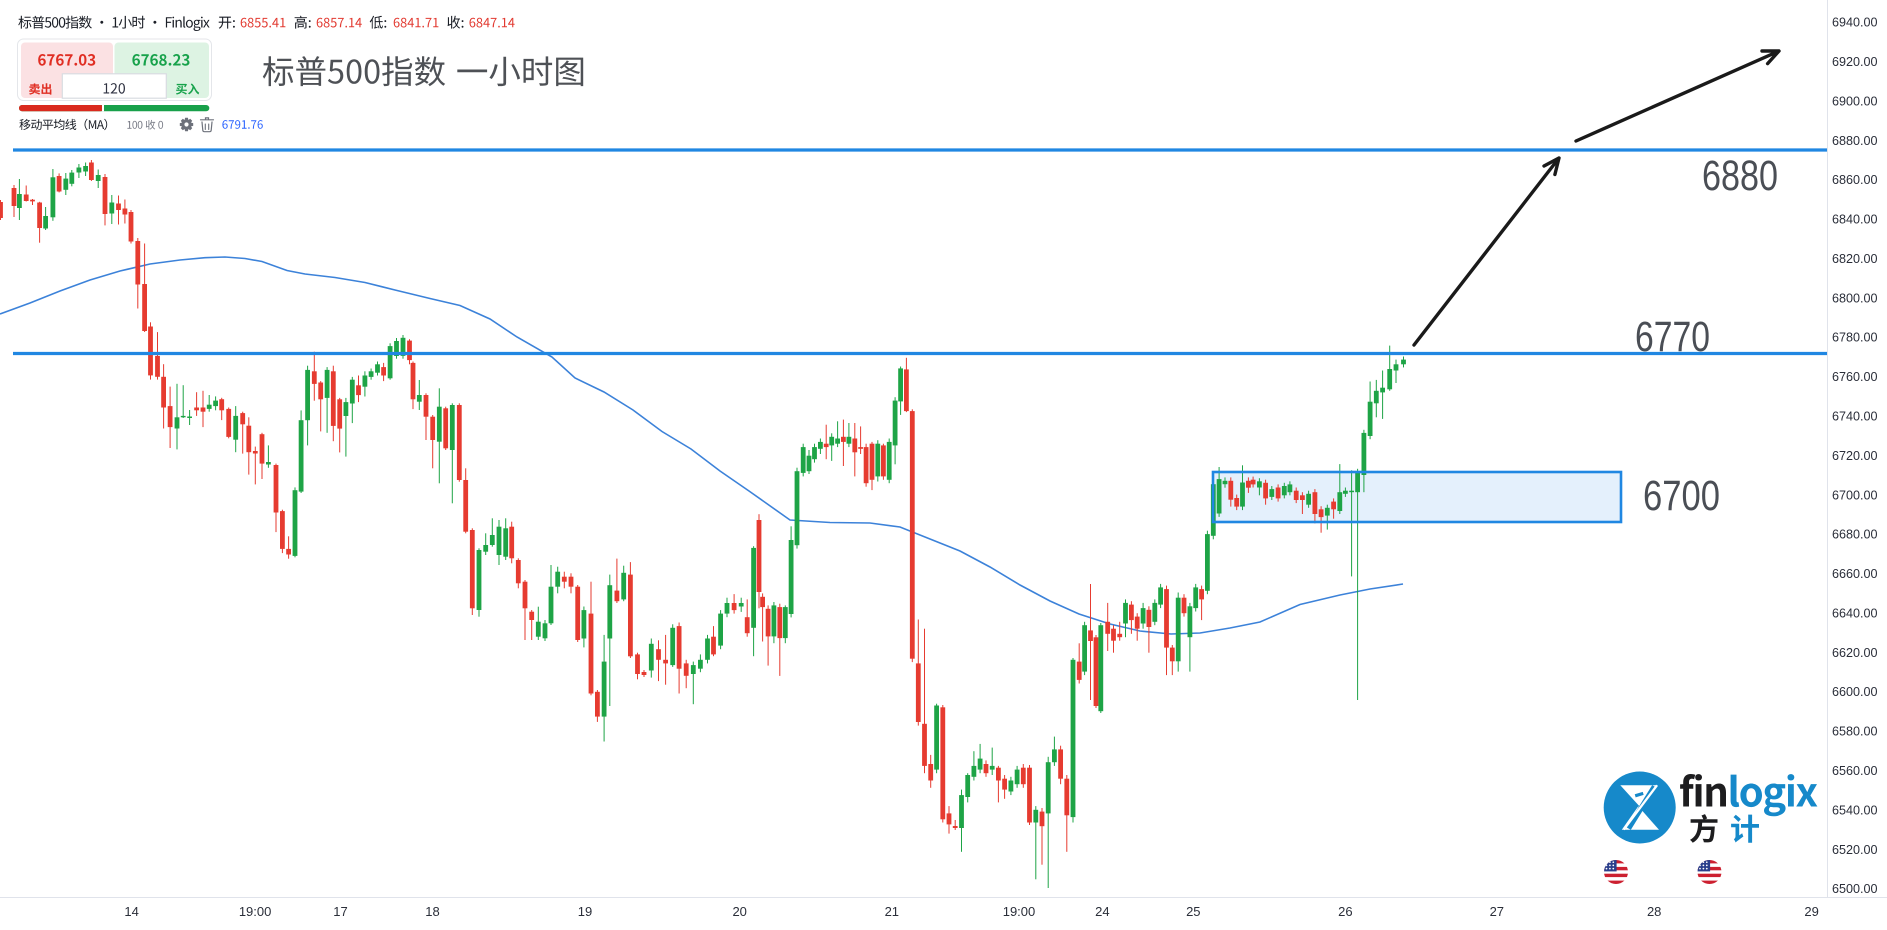 Image resolution: width=1887 pixels, height=930 pixels. I want to click on svg-text: 21, so click(892, 911).